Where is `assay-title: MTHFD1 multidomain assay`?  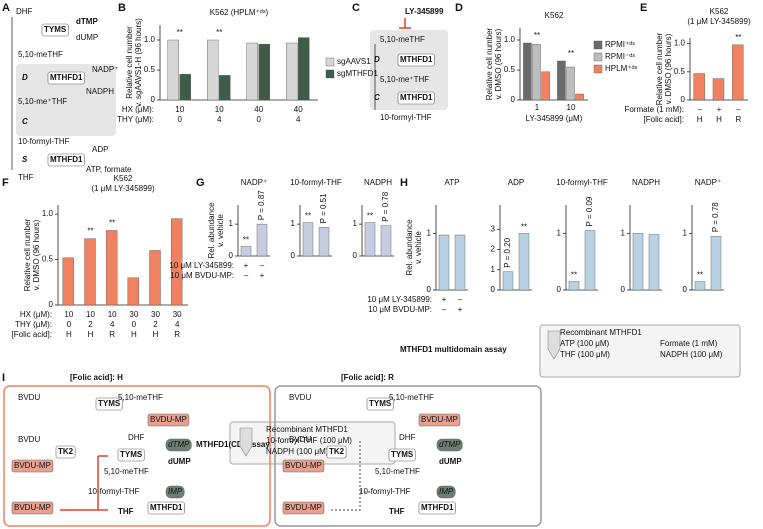 assay-title: MTHFD1 multidomain assay is located at coordinates (453, 349).